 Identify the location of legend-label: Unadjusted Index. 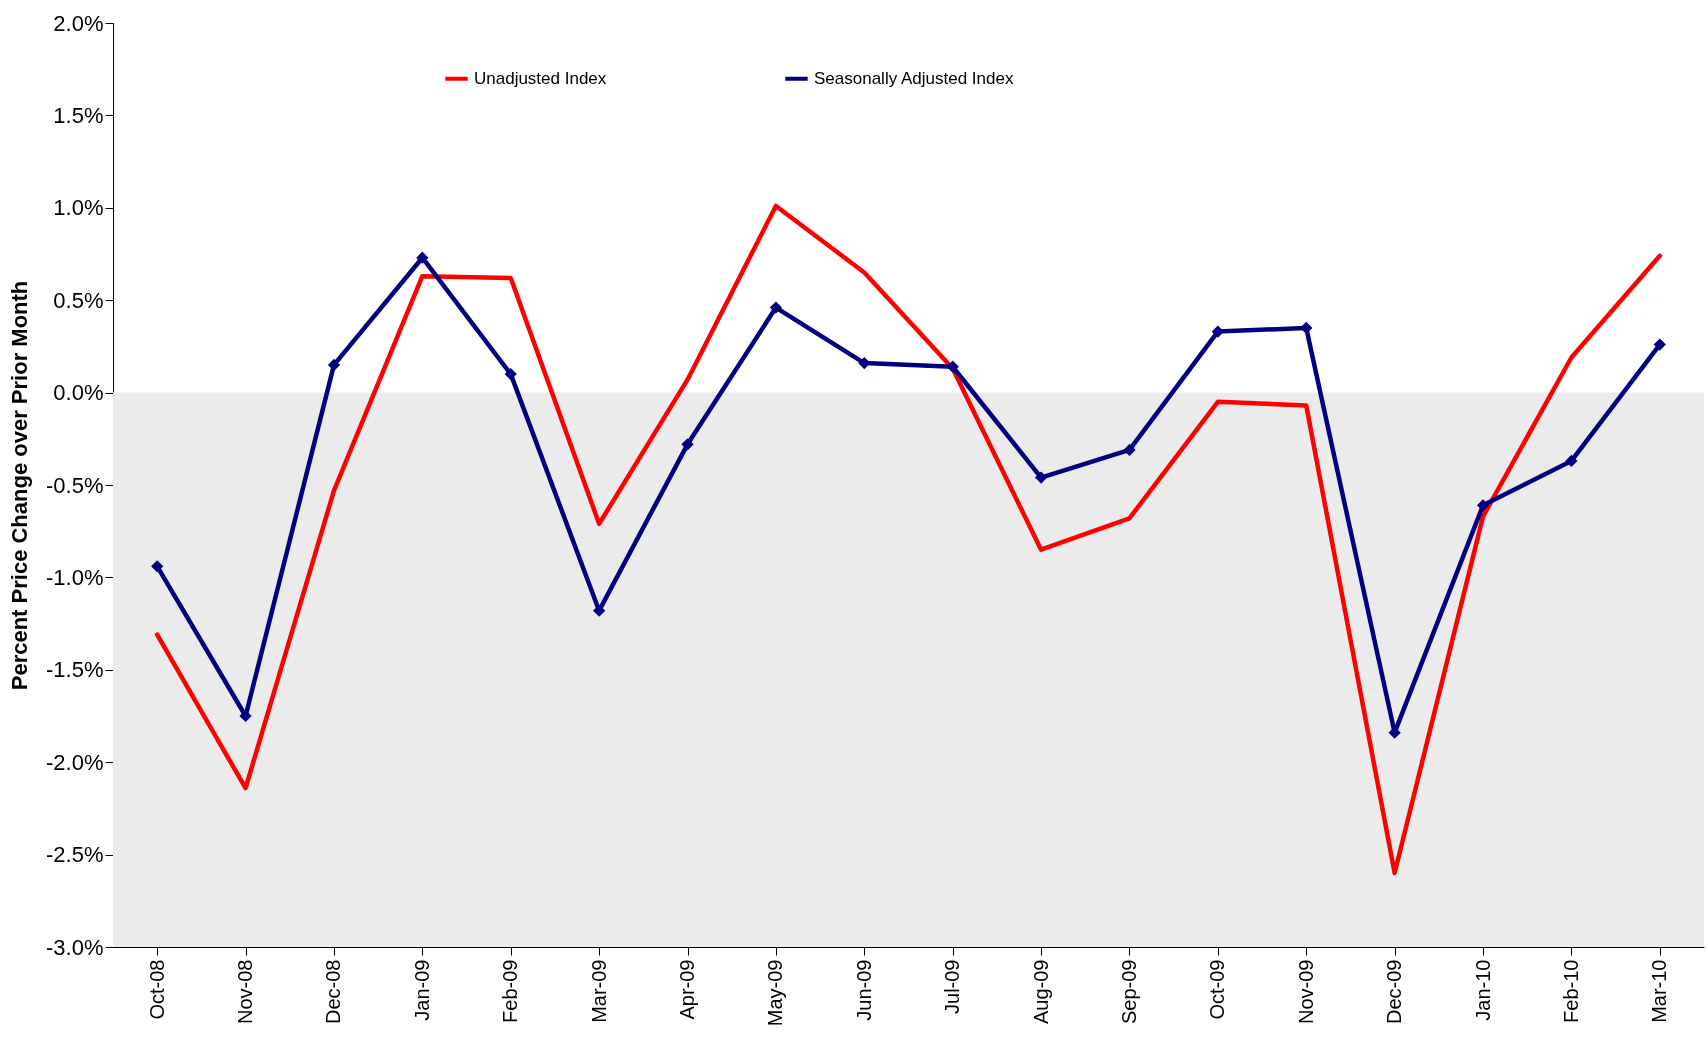
(540, 78).